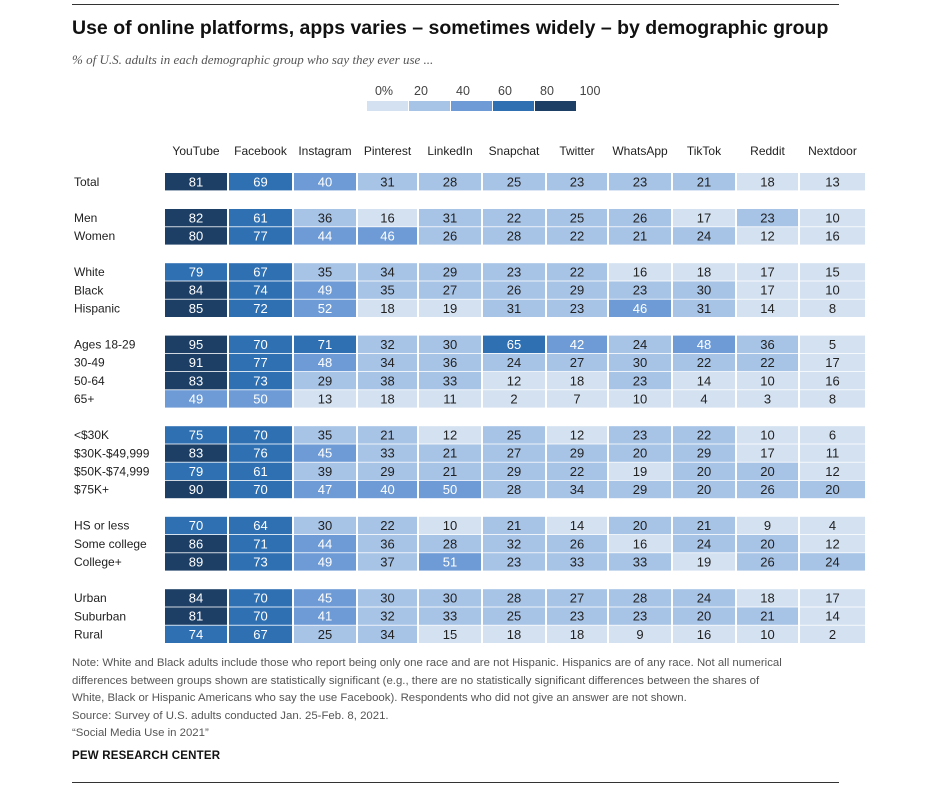 Image resolution: width=940 pixels, height=788 pixels. What do you see at coordinates (196, 380) in the screenshot?
I see `cell-value: 83` at bounding box center [196, 380].